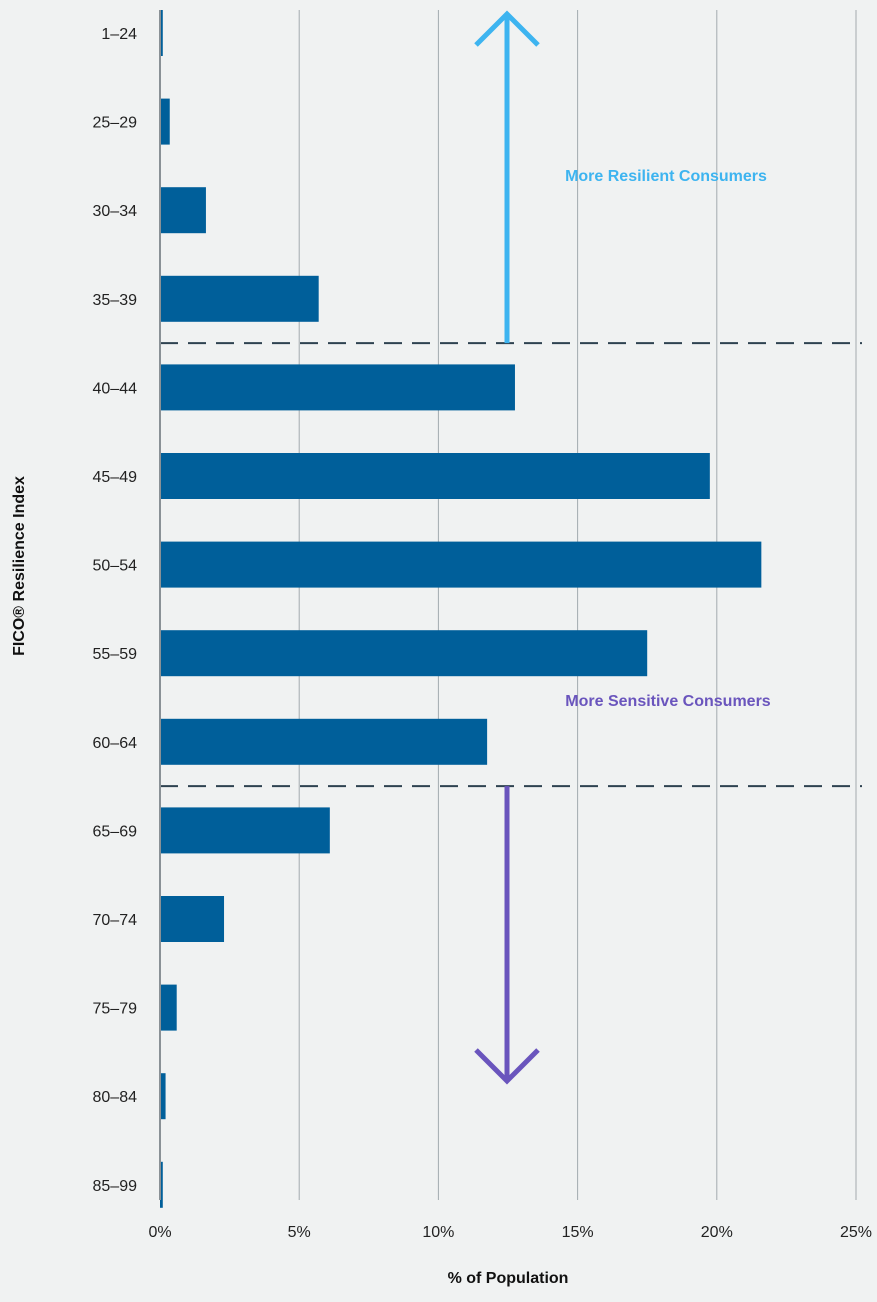 The width and height of the screenshot is (877, 1302). What do you see at coordinates (115, 831) in the screenshot?
I see `y-tick-label: 65–69` at bounding box center [115, 831].